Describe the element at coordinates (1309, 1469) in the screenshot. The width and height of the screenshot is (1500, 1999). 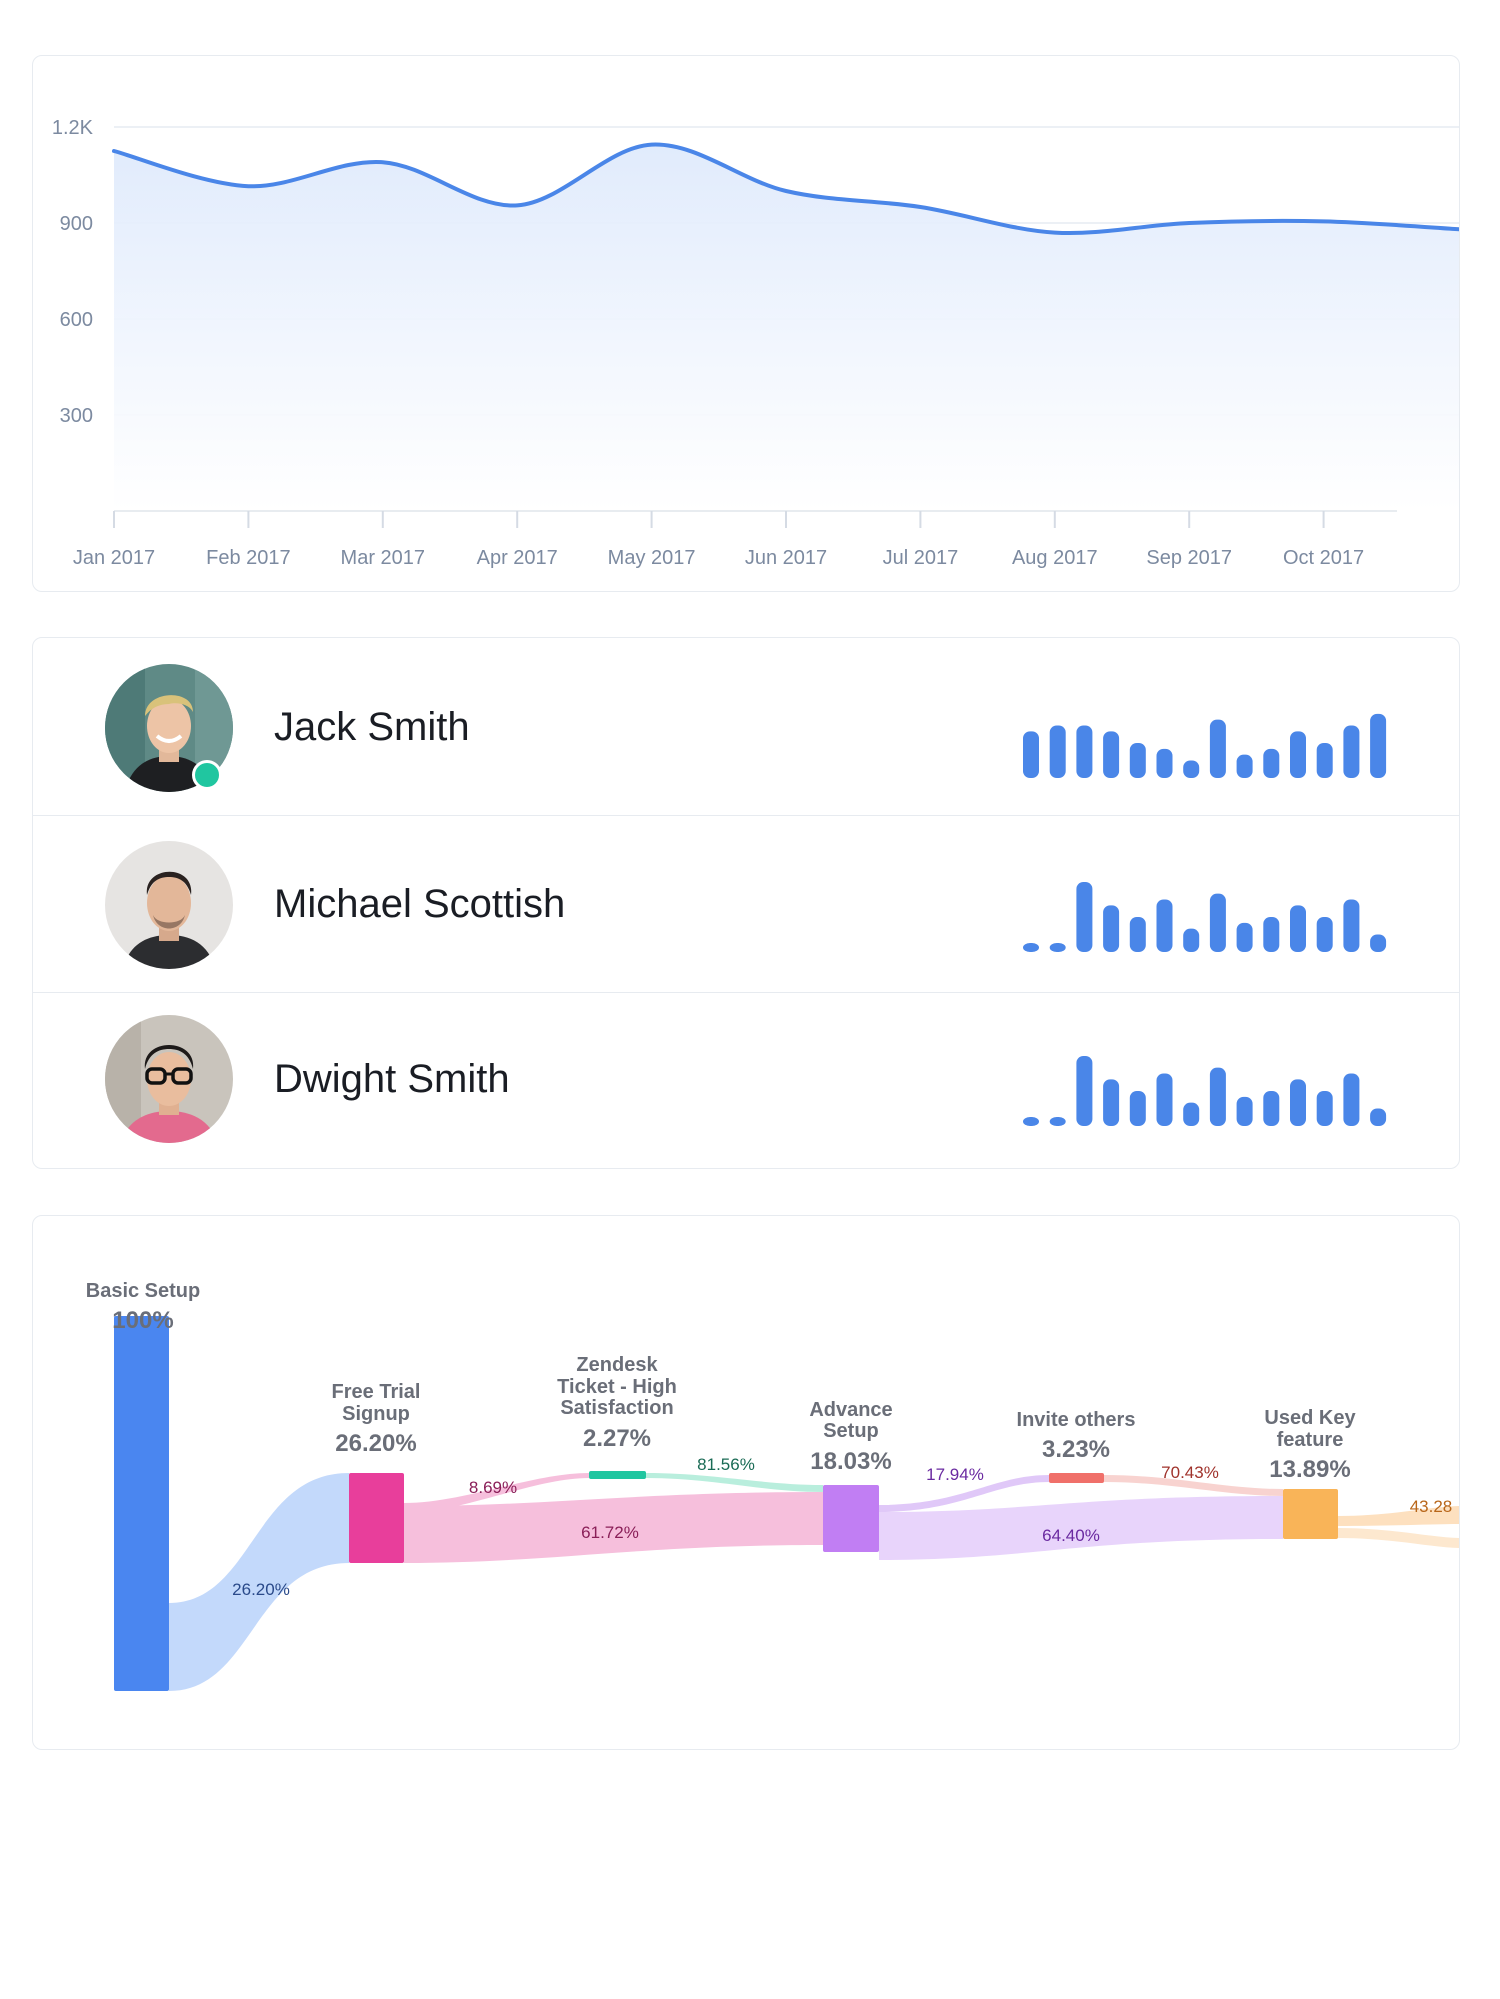
I see `funnel-value-used: 13.89%` at that location.